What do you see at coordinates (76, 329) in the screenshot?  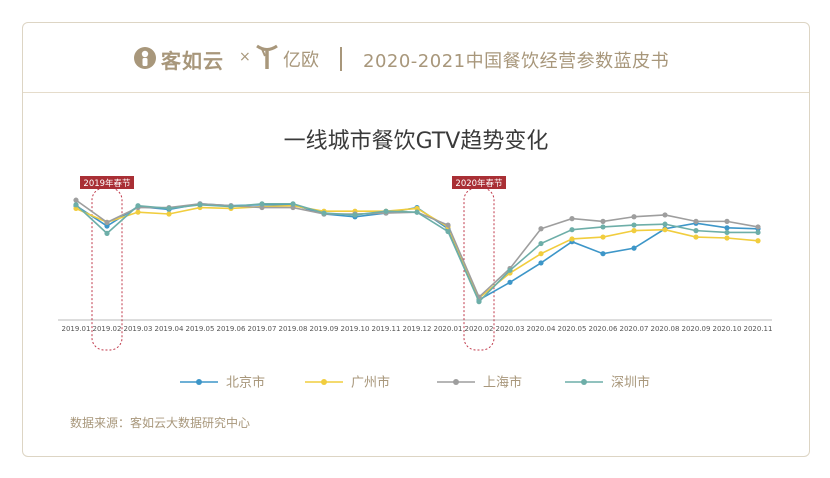 I see `x-tick-label: 2019.01` at bounding box center [76, 329].